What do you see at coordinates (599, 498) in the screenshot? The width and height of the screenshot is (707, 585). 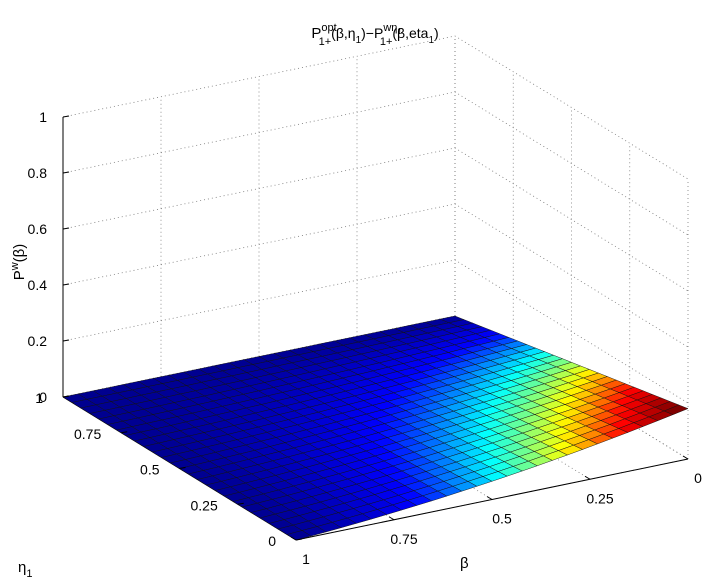 I see `beta-tick-label-1: 0.25` at bounding box center [599, 498].